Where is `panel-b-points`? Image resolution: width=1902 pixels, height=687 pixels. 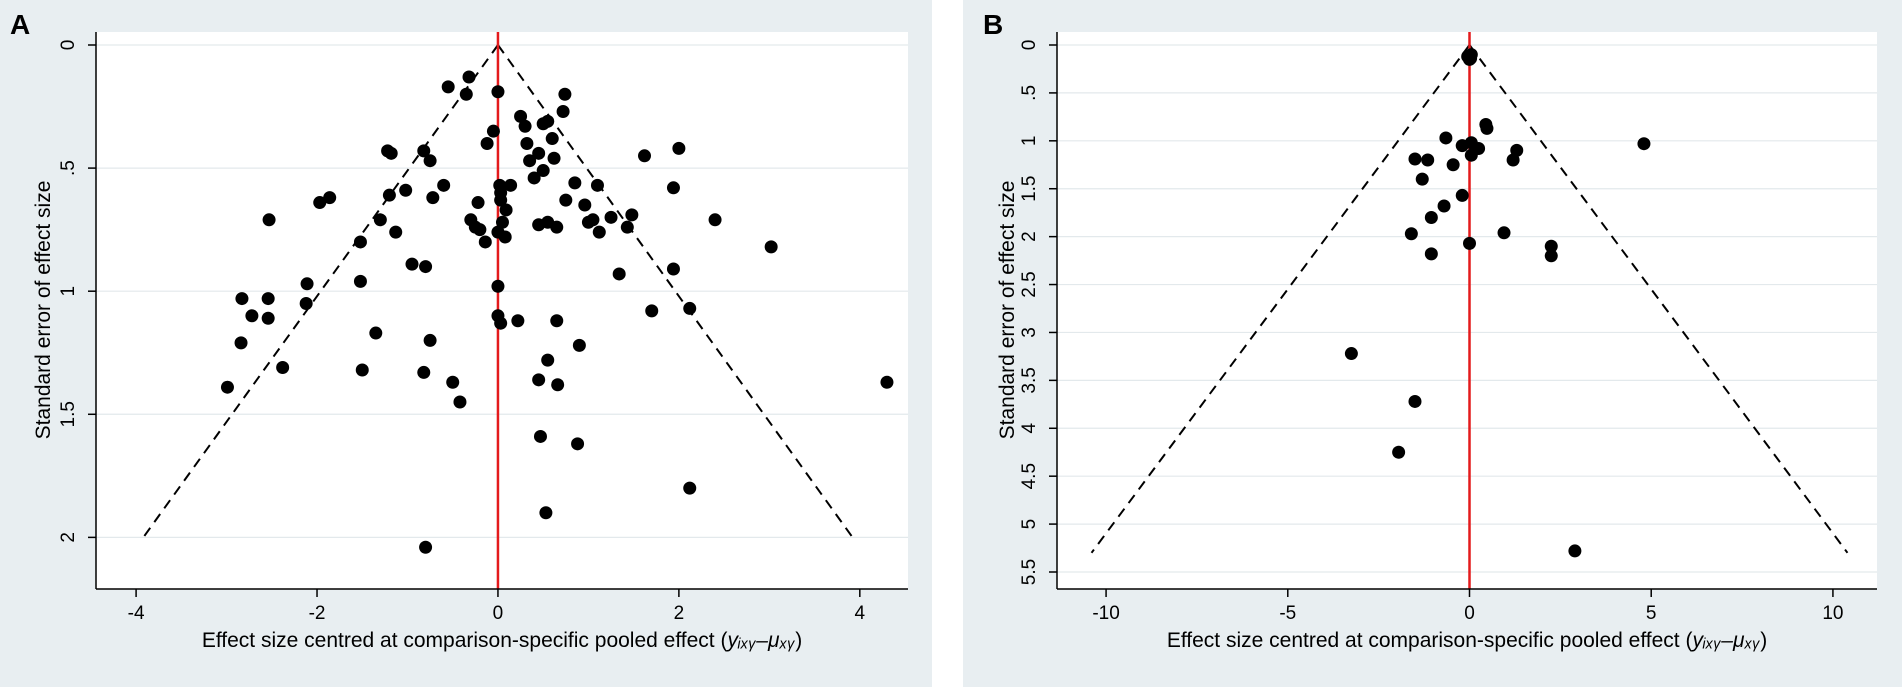 panel-b-points is located at coordinates (1497, 303).